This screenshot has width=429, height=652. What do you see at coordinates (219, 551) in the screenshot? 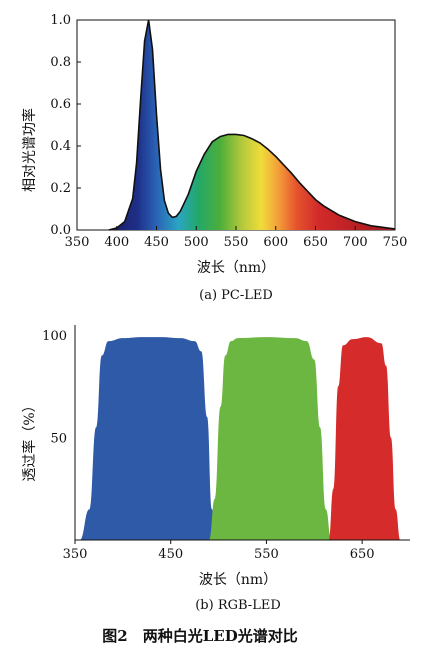
I see `panel-b-x-ticks: 350 450 550 650` at bounding box center [219, 551].